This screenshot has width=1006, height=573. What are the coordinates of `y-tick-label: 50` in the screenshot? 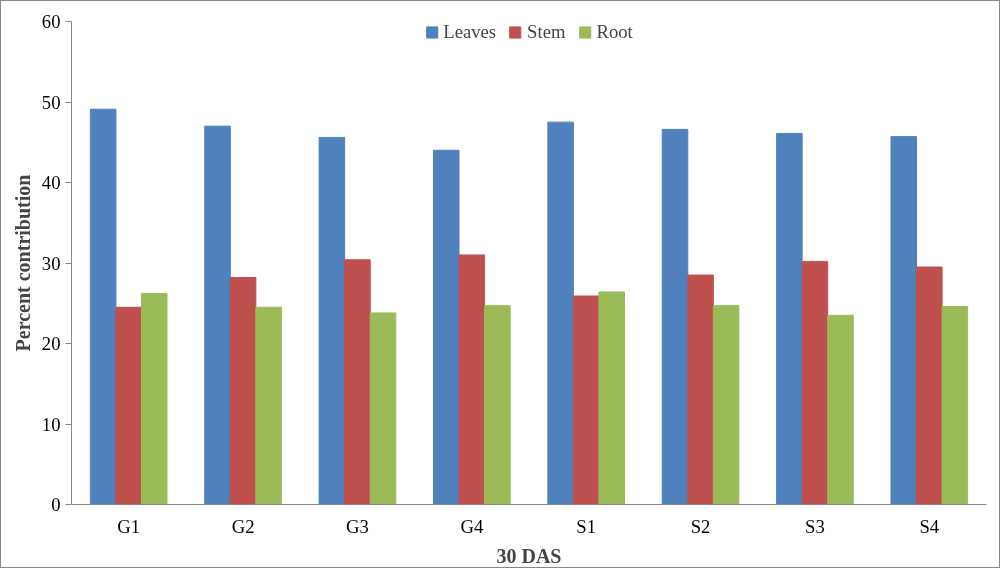 It's located at (51, 102).